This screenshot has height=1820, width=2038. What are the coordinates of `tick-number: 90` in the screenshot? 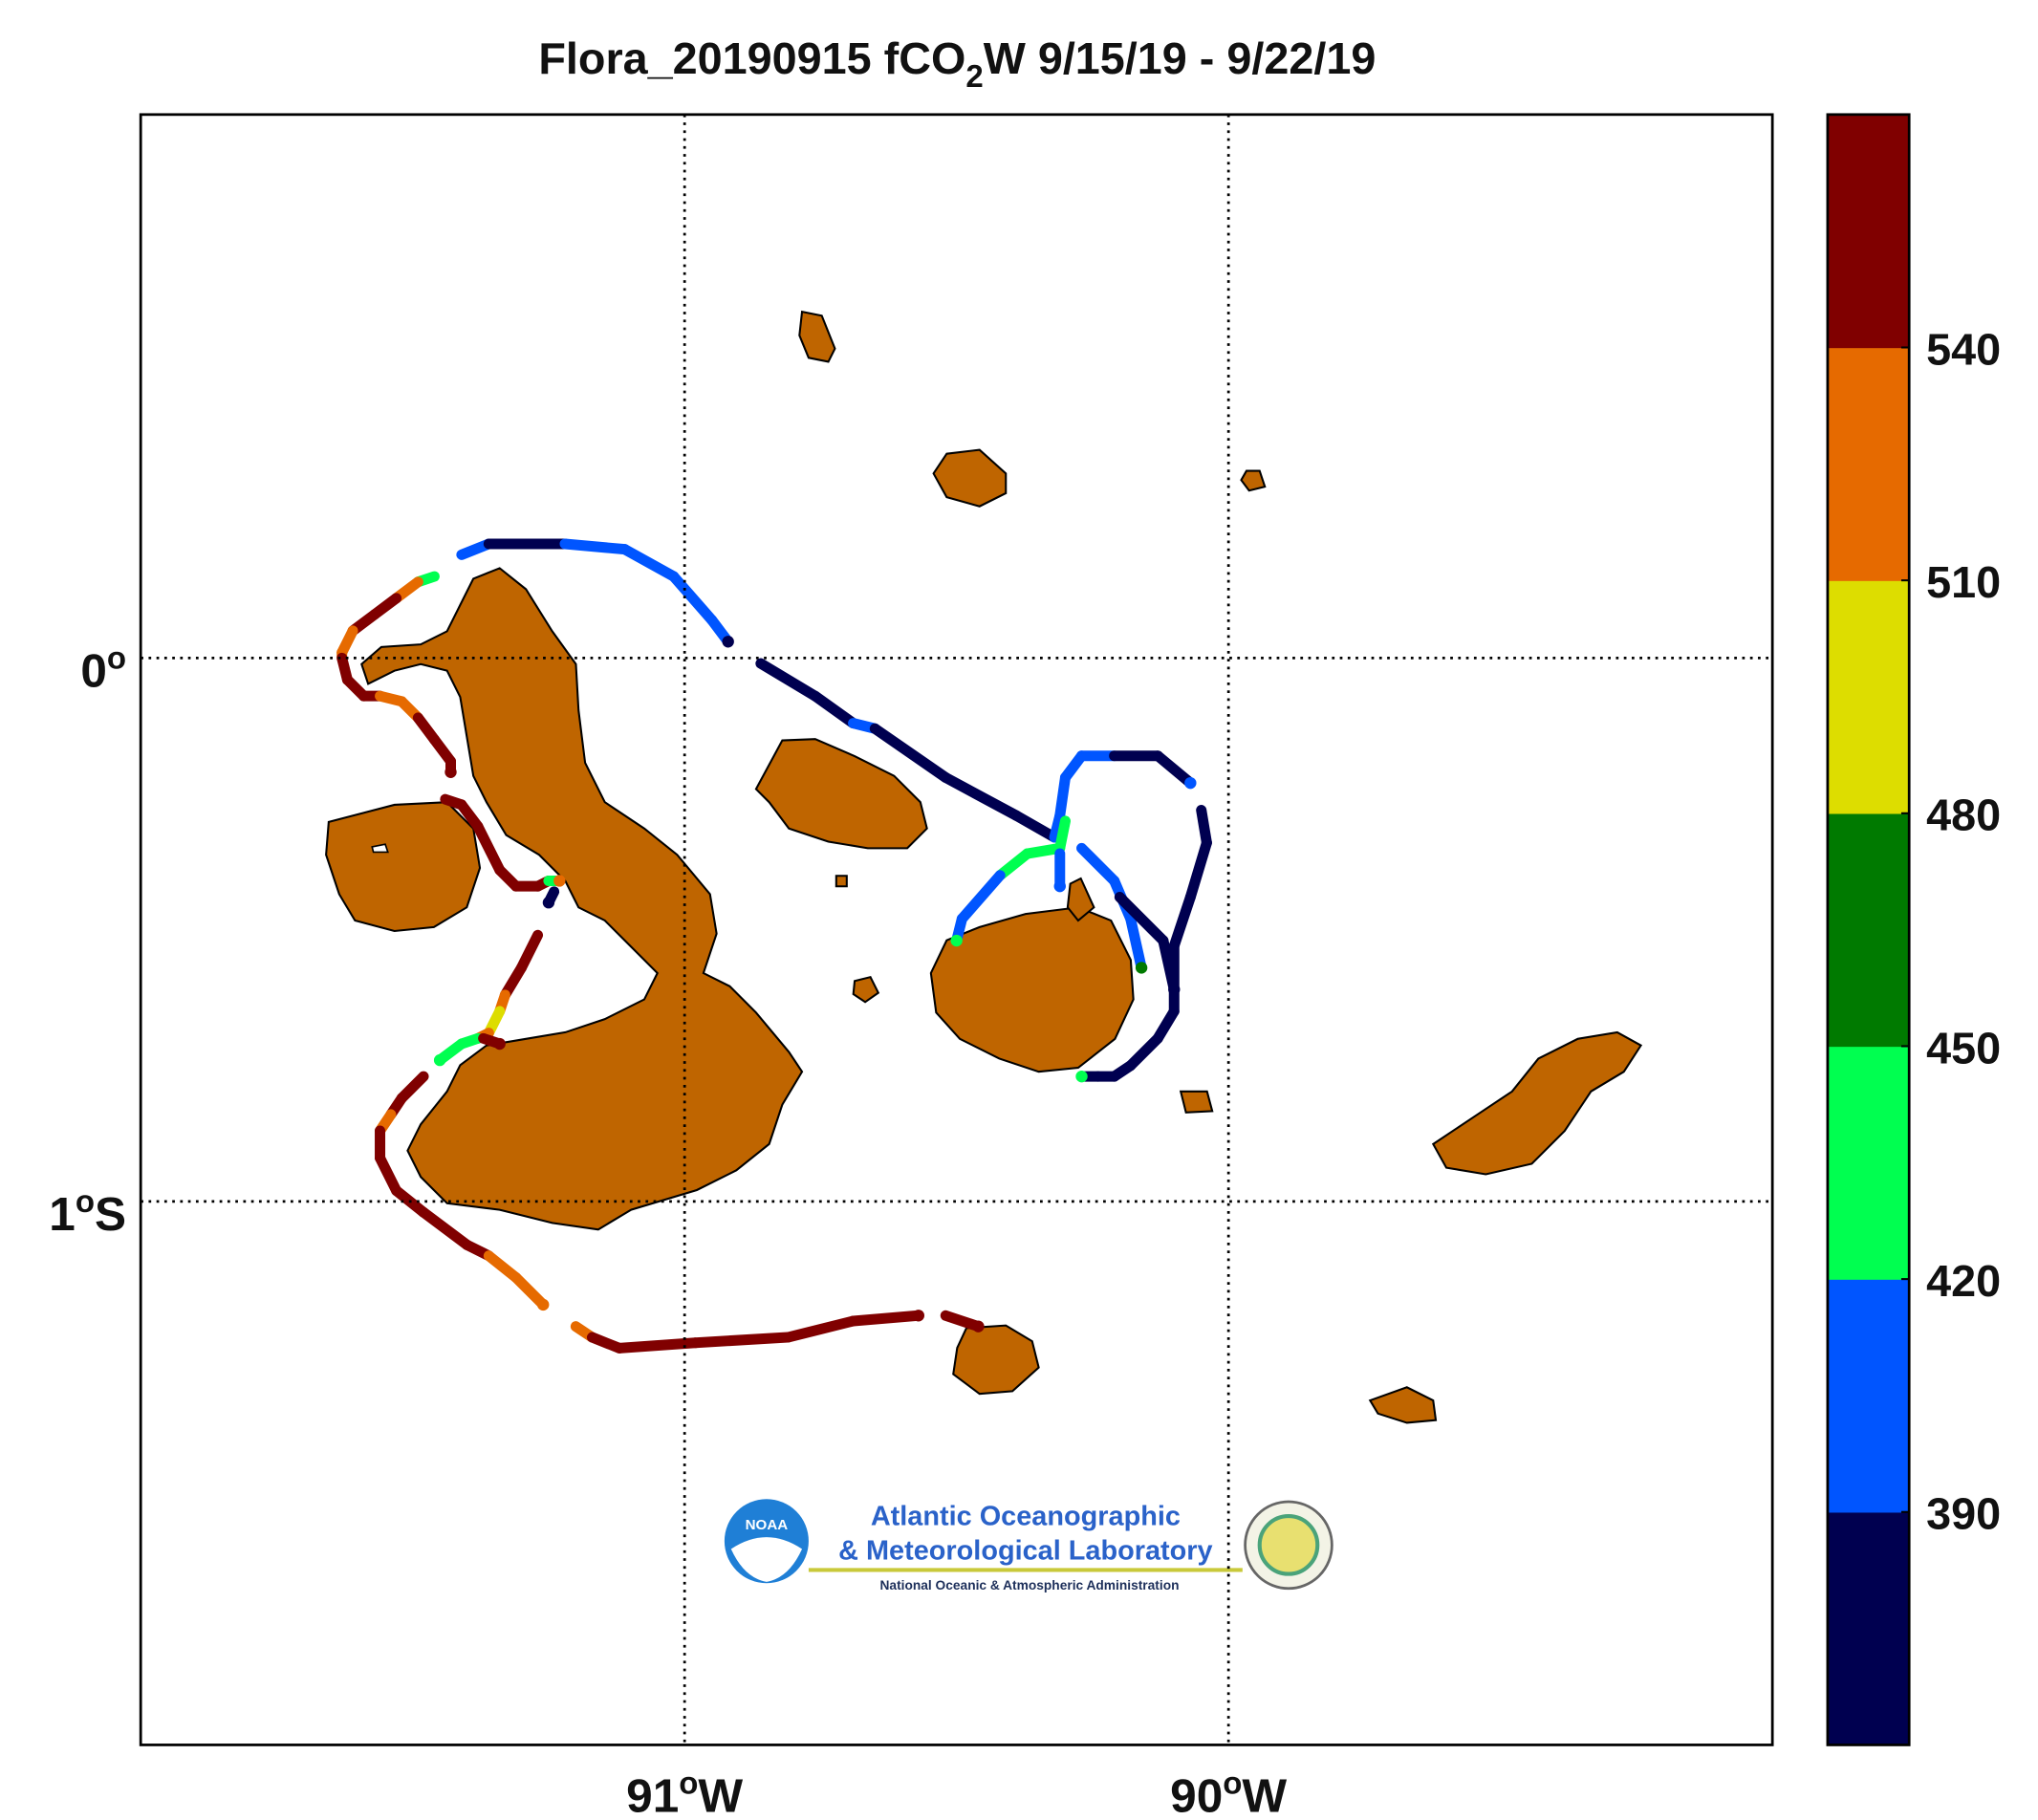 It's located at (1196, 1795).